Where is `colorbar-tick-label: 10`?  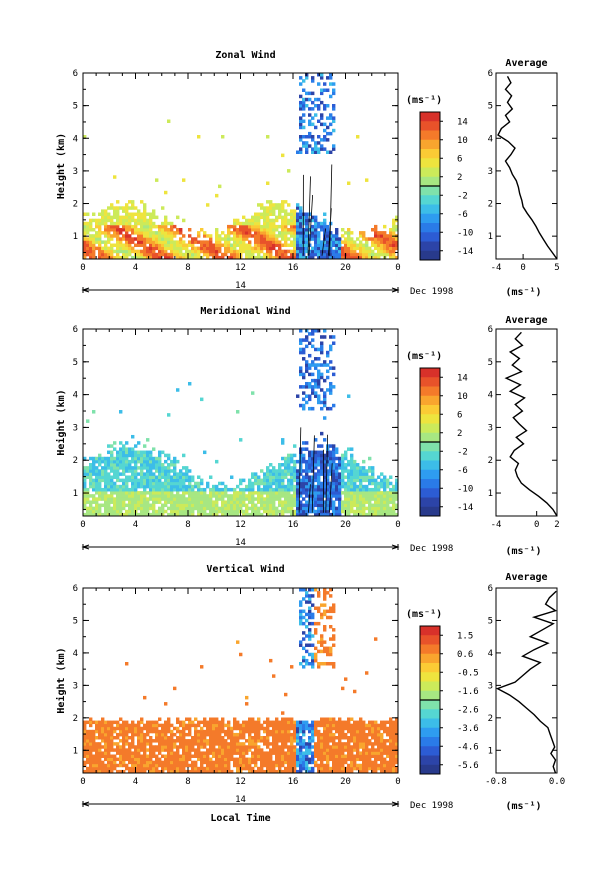 colorbar-tick-label: 10 is located at coordinates (462, 397).